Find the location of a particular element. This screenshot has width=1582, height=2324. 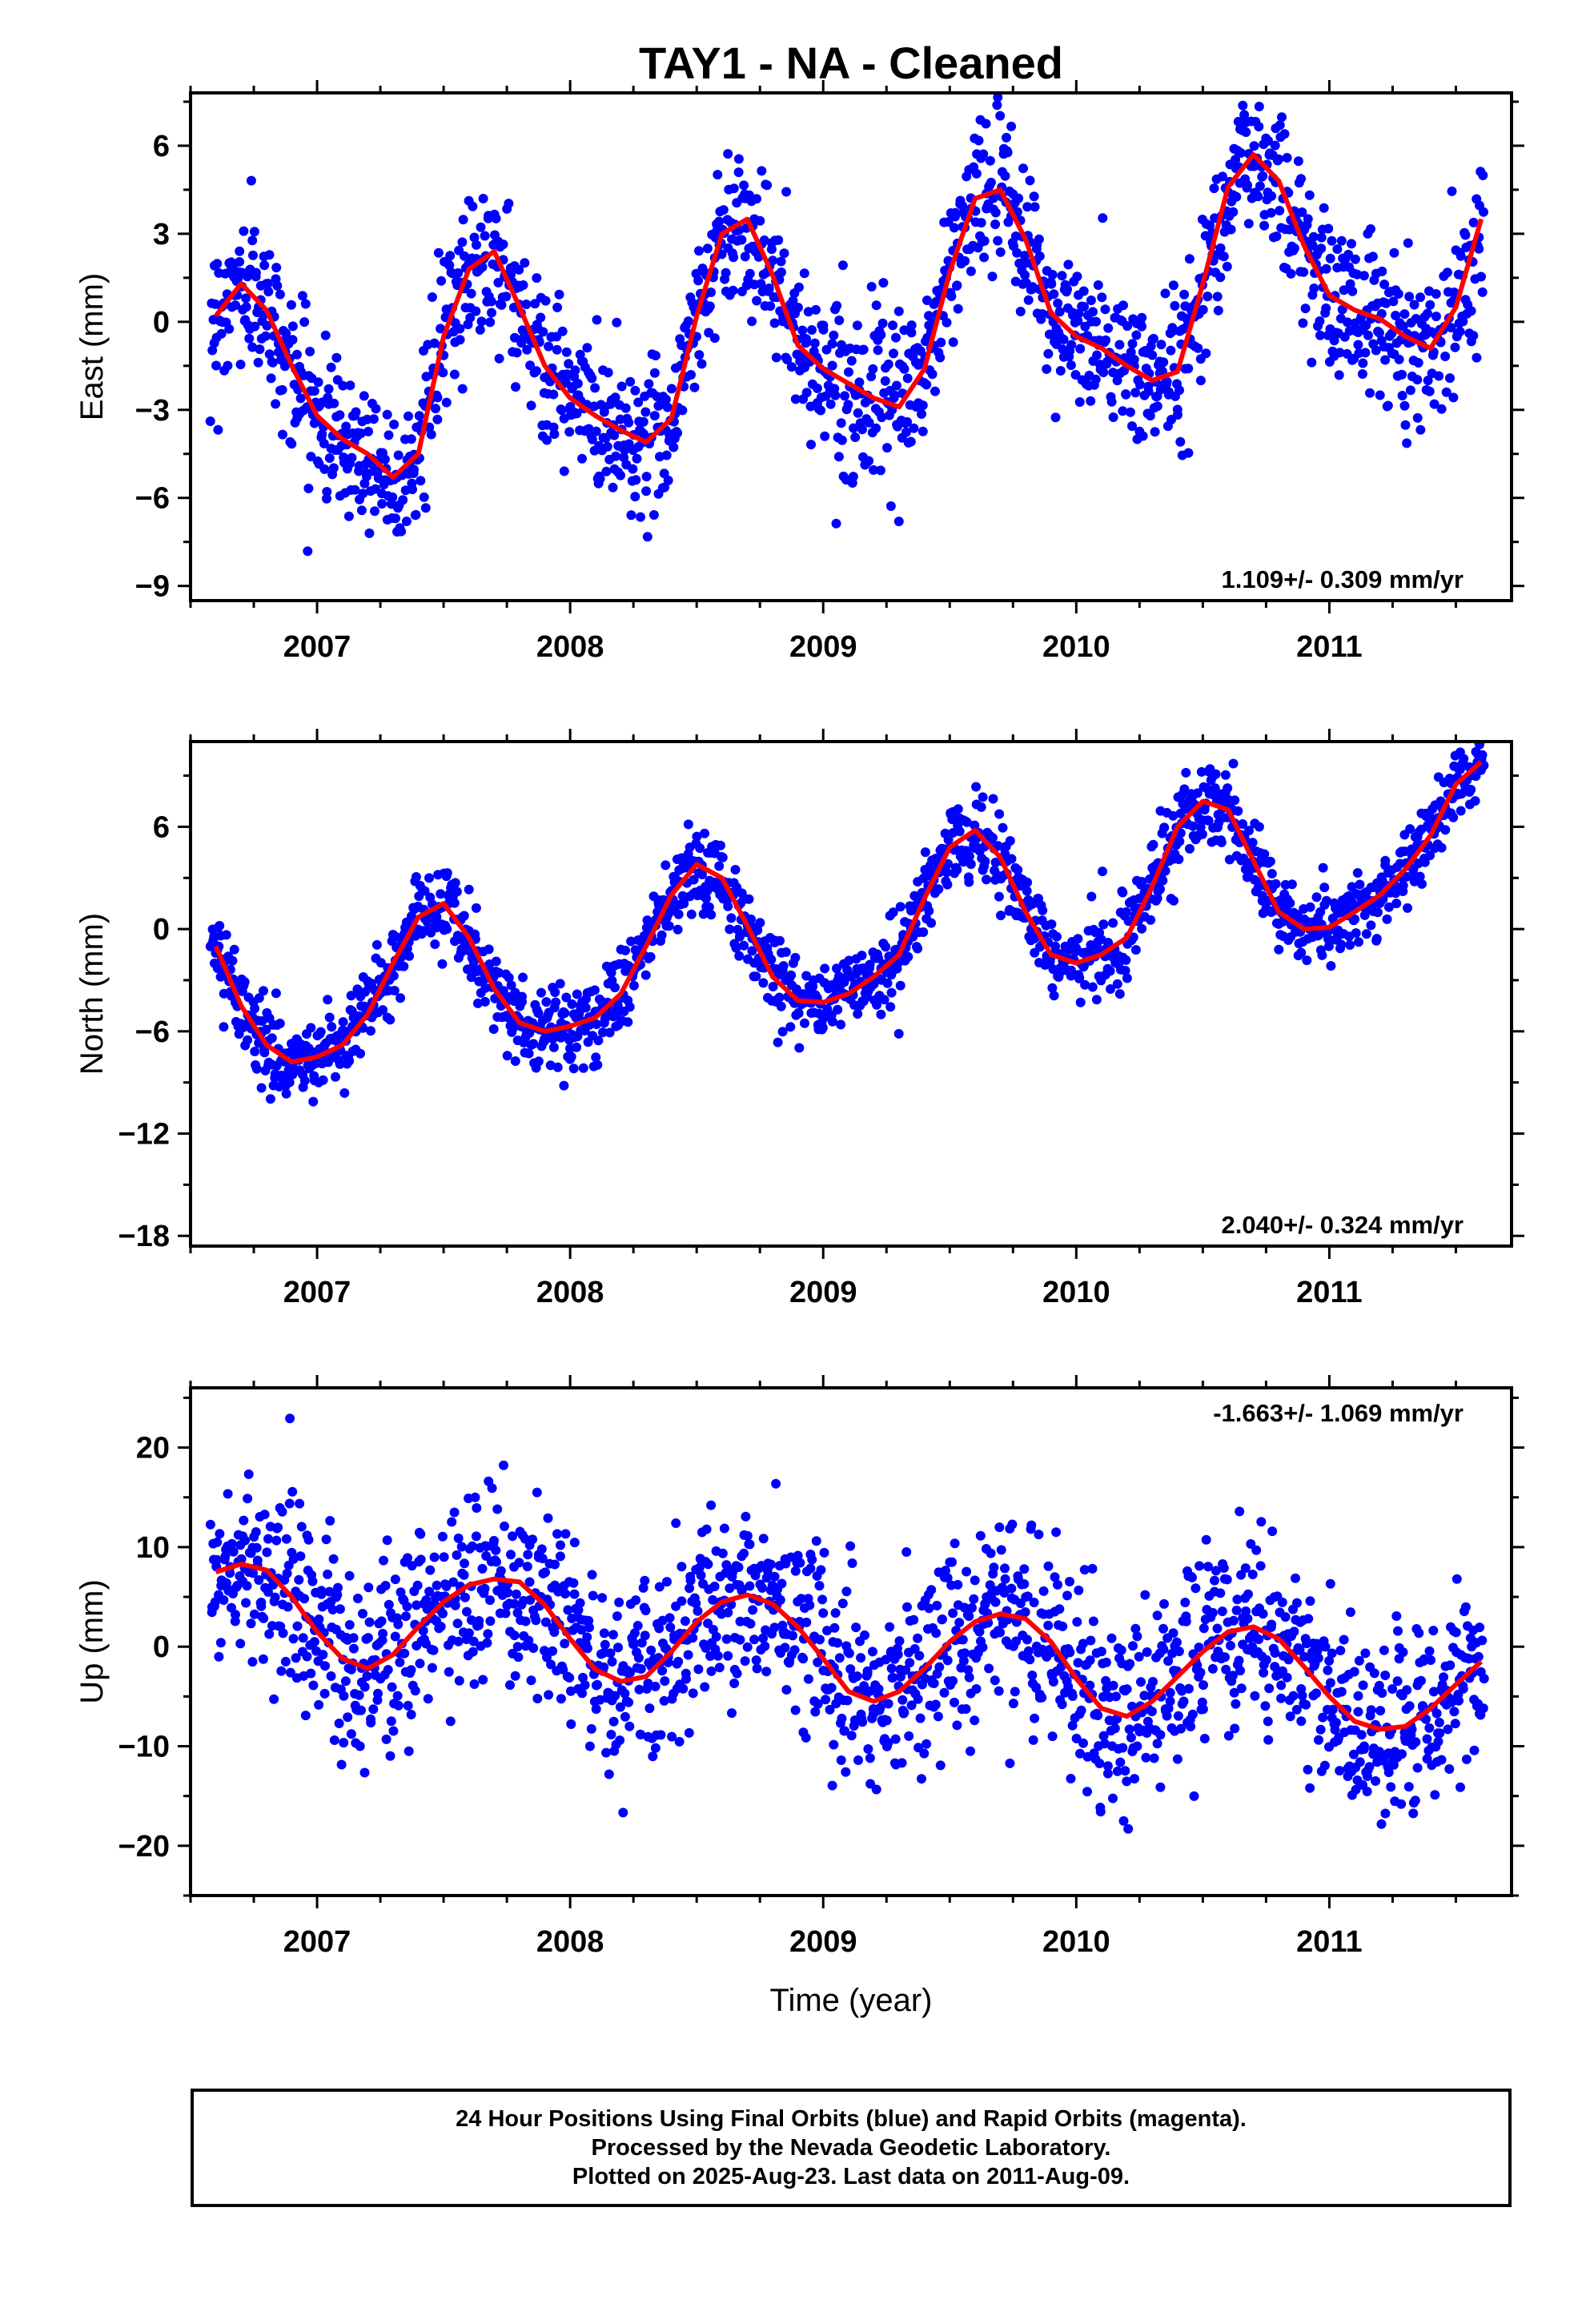

x-tick-label: 2009 is located at coordinates (823, 647).